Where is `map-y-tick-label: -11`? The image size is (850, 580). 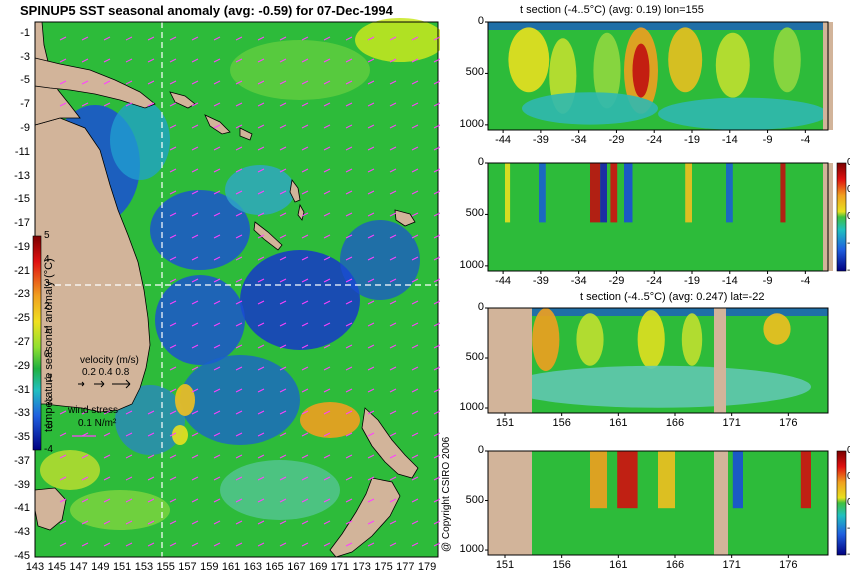
map-y-tick-label: -11 is located at coordinates (22, 151).